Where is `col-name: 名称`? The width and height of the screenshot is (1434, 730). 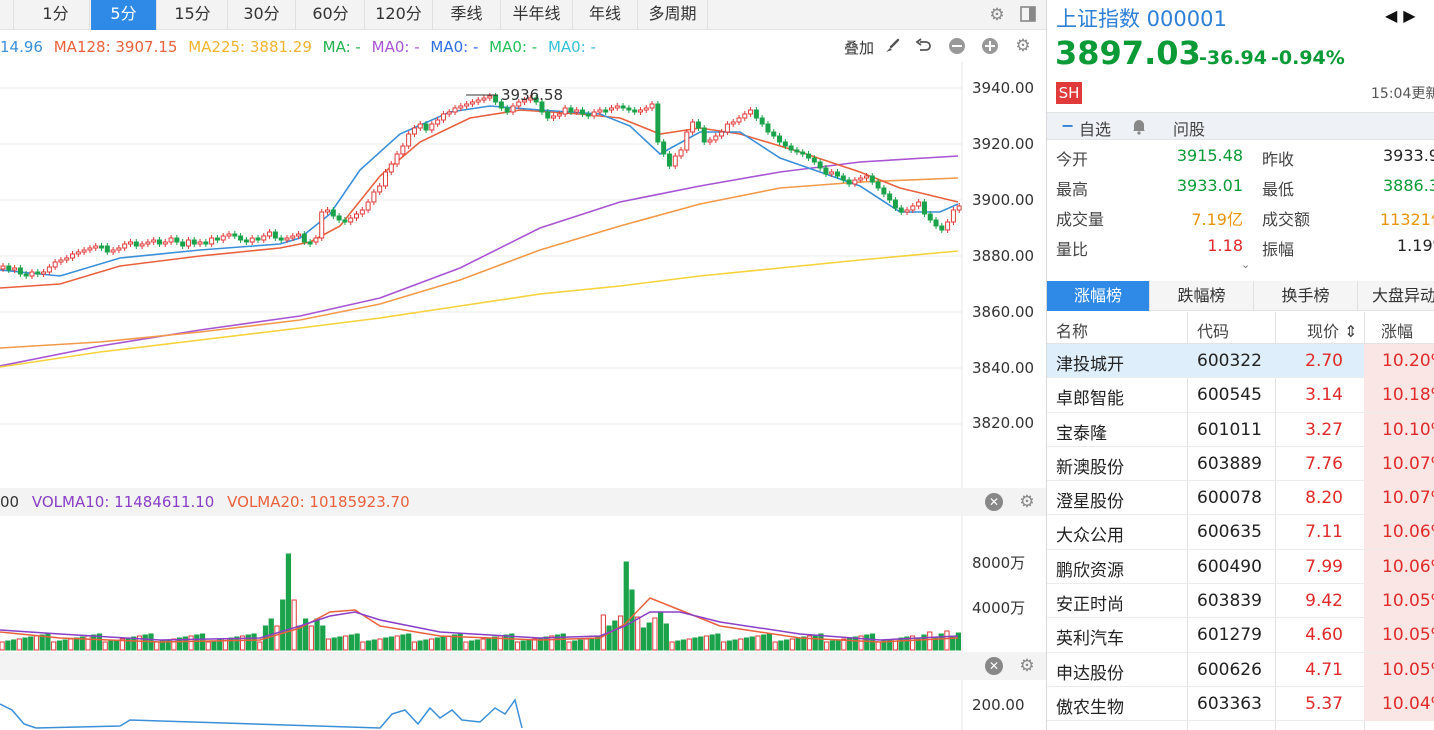
col-name: 名称 is located at coordinates (1072, 331).